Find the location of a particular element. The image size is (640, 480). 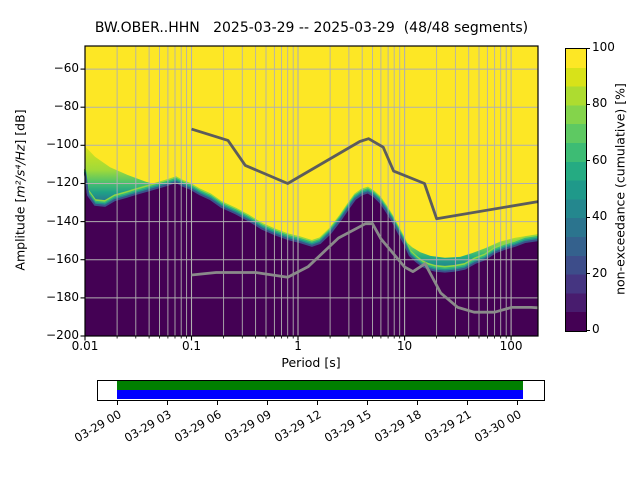

timeline-coverage-blue-bar is located at coordinates (320, 394).